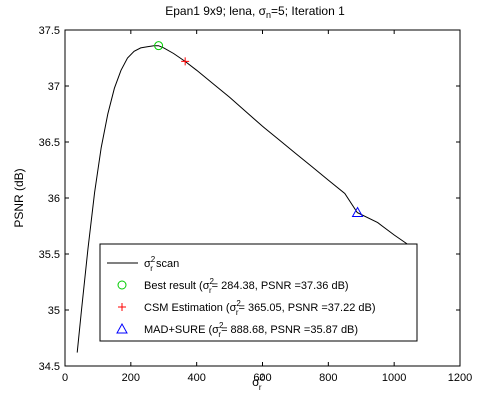 This screenshot has height=400, width=500. What do you see at coordinates (308, 11) in the screenshot?
I see `chart-title-suffix: =5; Iteration 1` at bounding box center [308, 11].